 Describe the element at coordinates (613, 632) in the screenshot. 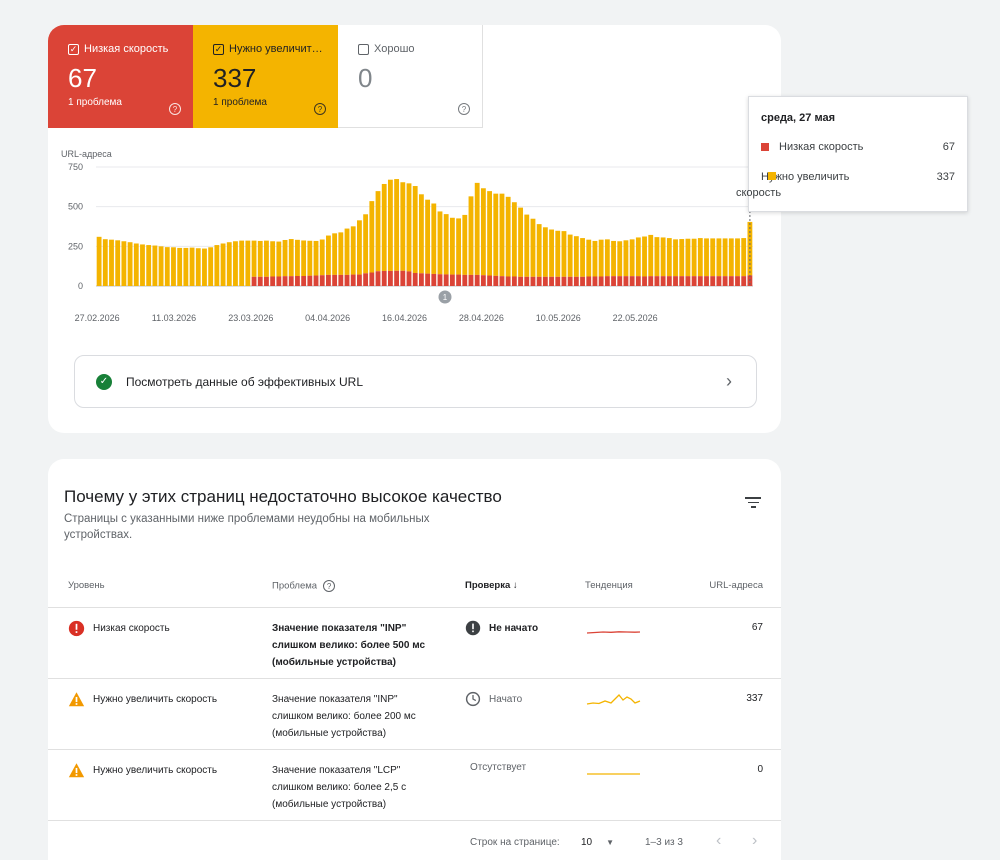

I see `trend-sparkline` at that location.